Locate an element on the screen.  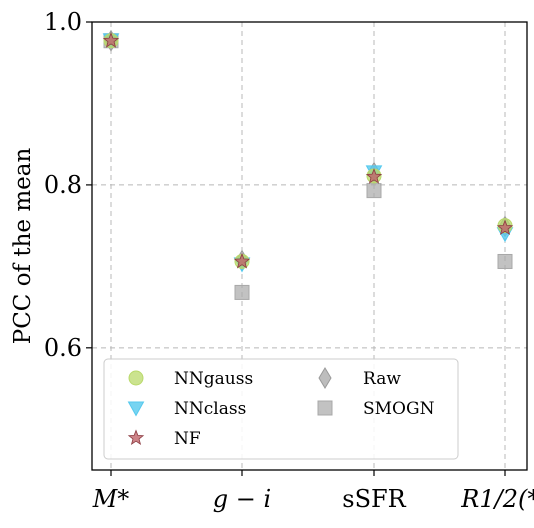
legend-label-raw: Raw is located at coordinates (382, 379).